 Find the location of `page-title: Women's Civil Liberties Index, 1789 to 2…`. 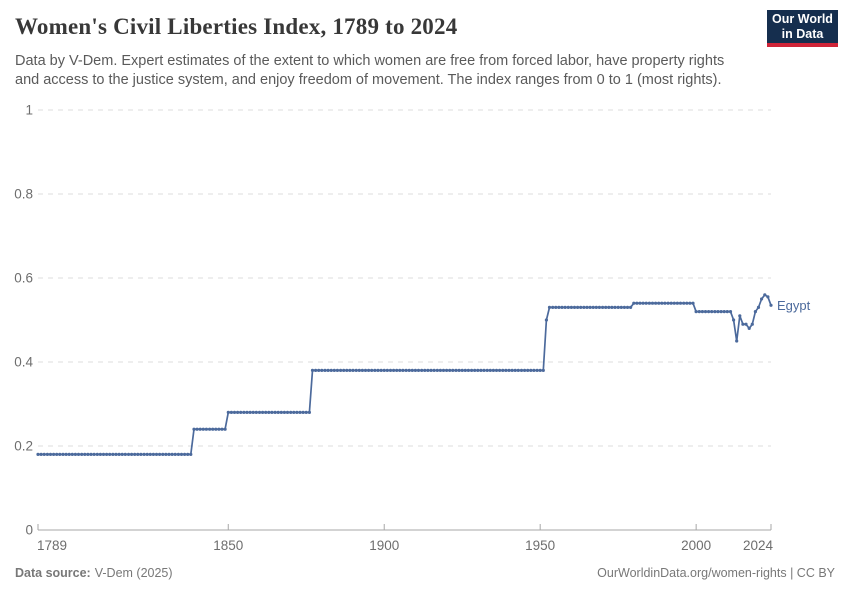

page-title: Women's Civil Liberties Index, 1789 to 2… is located at coordinates (236, 26).